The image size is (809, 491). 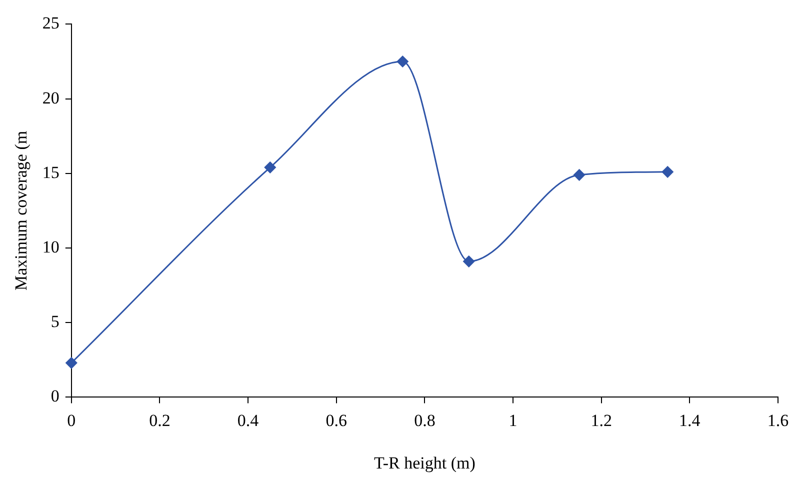 I want to click on y-tick-label: 15, so click(x=51, y=172).